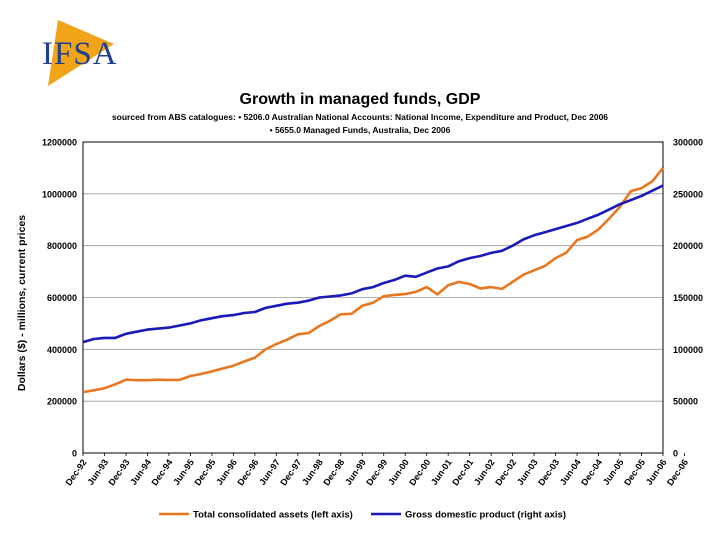  What do you see at coordinates (118, 472) in the screenshot?
I see `x-tick-label: Dec-93` at bounding box center [118, 472].